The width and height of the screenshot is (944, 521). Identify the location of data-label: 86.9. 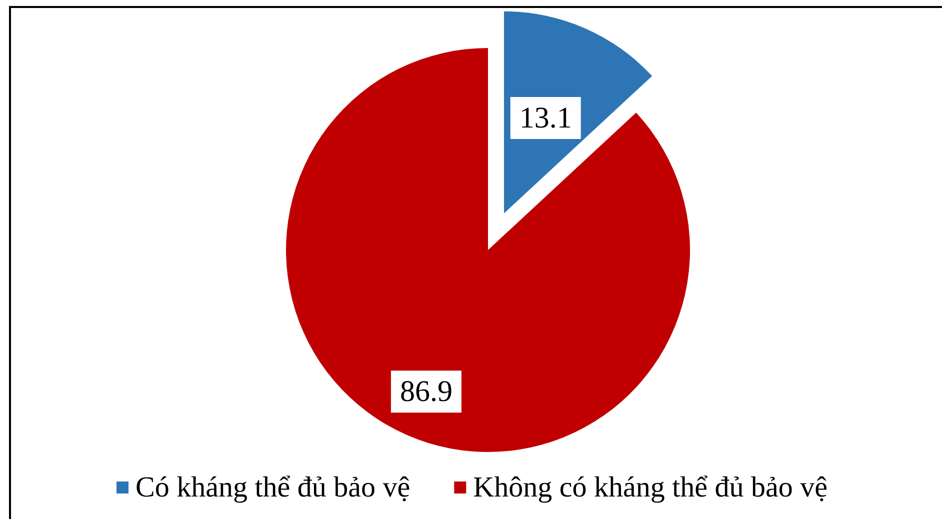
(426, 391).